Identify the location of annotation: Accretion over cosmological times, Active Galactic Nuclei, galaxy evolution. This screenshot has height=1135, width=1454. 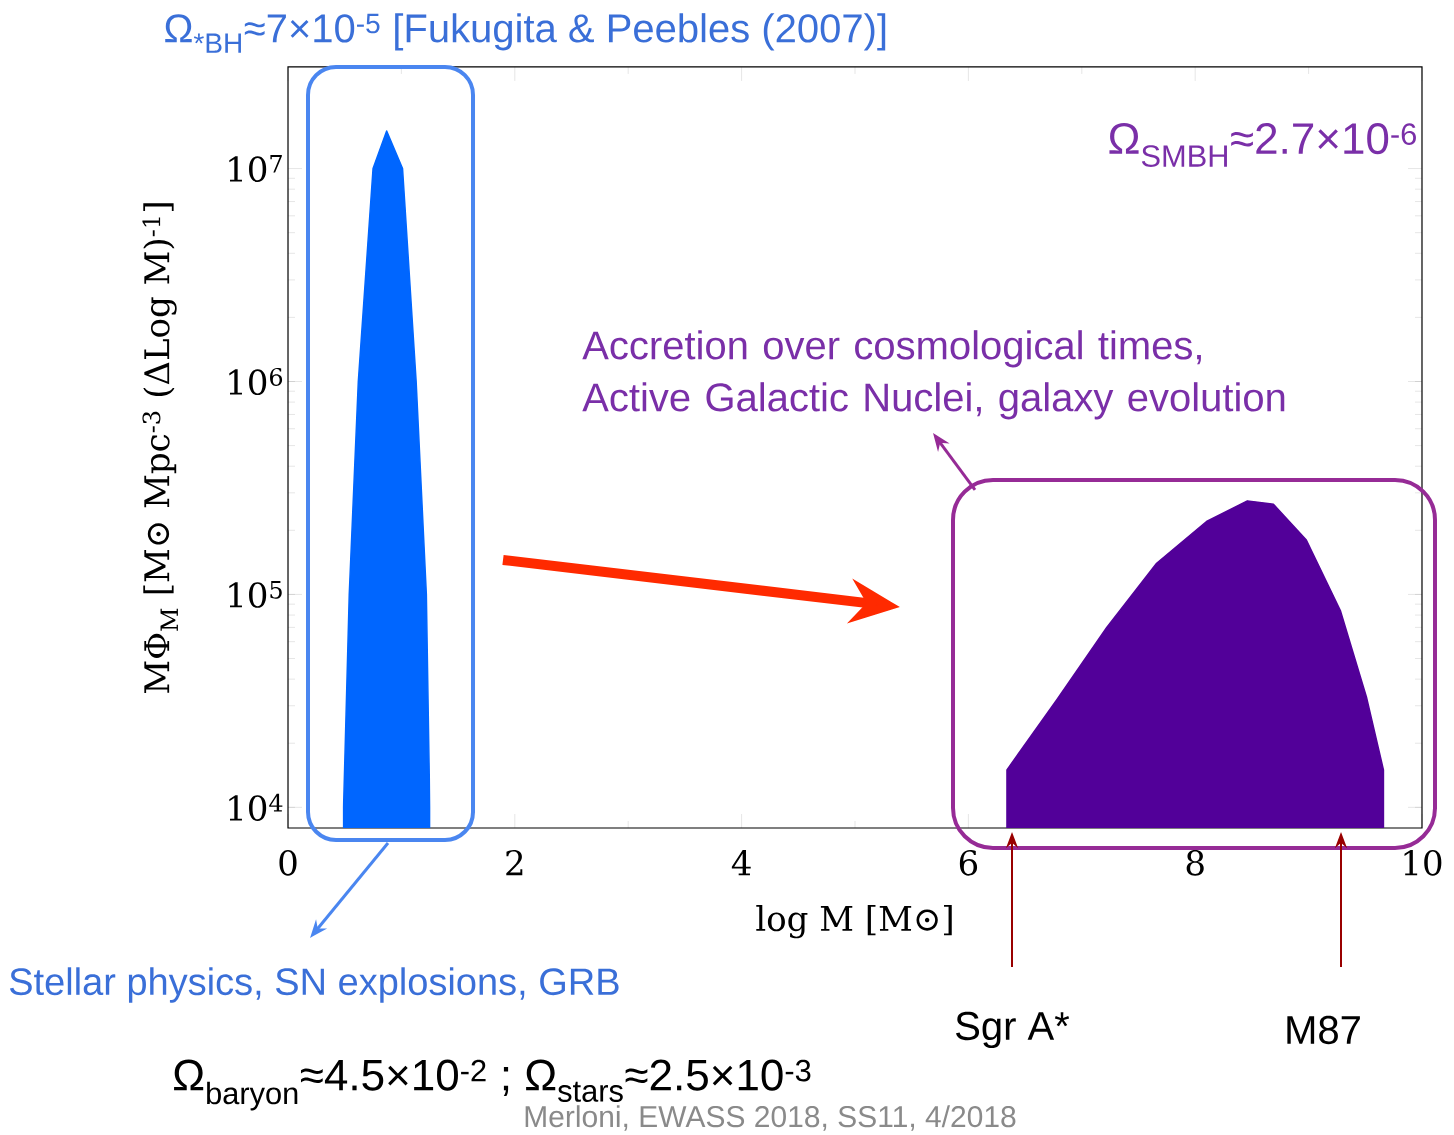
(933, 375).